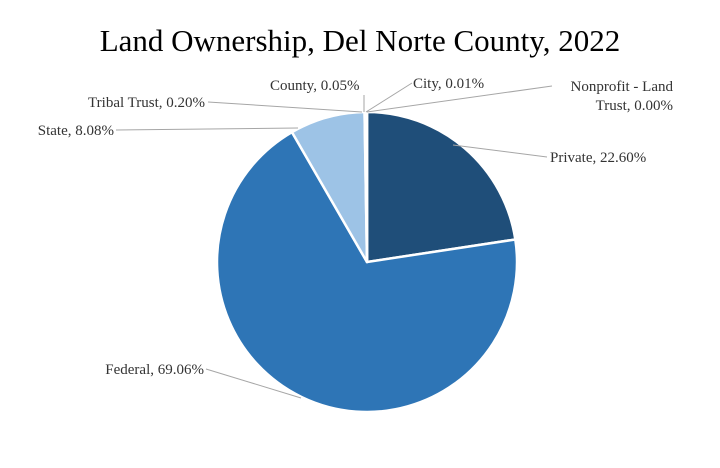 The width and height of the screenshot is (720, 468). I want to click on leader-line-federal, so click(253, 383).